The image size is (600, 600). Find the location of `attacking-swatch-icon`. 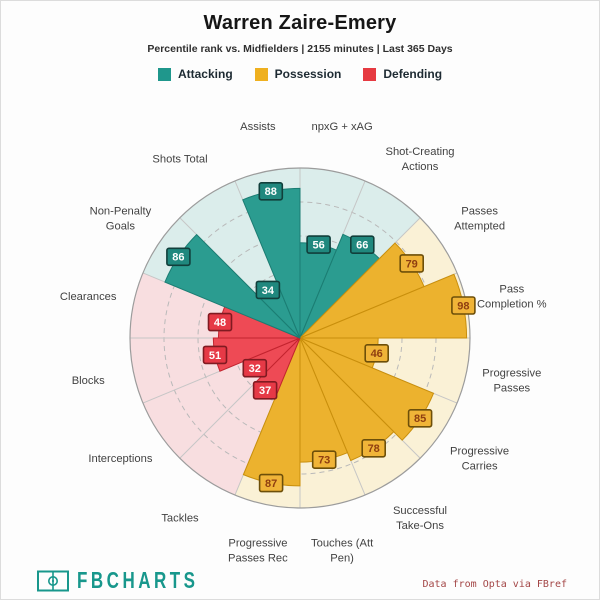

attacking-swatch-icon is located at coordinates (164, 74).